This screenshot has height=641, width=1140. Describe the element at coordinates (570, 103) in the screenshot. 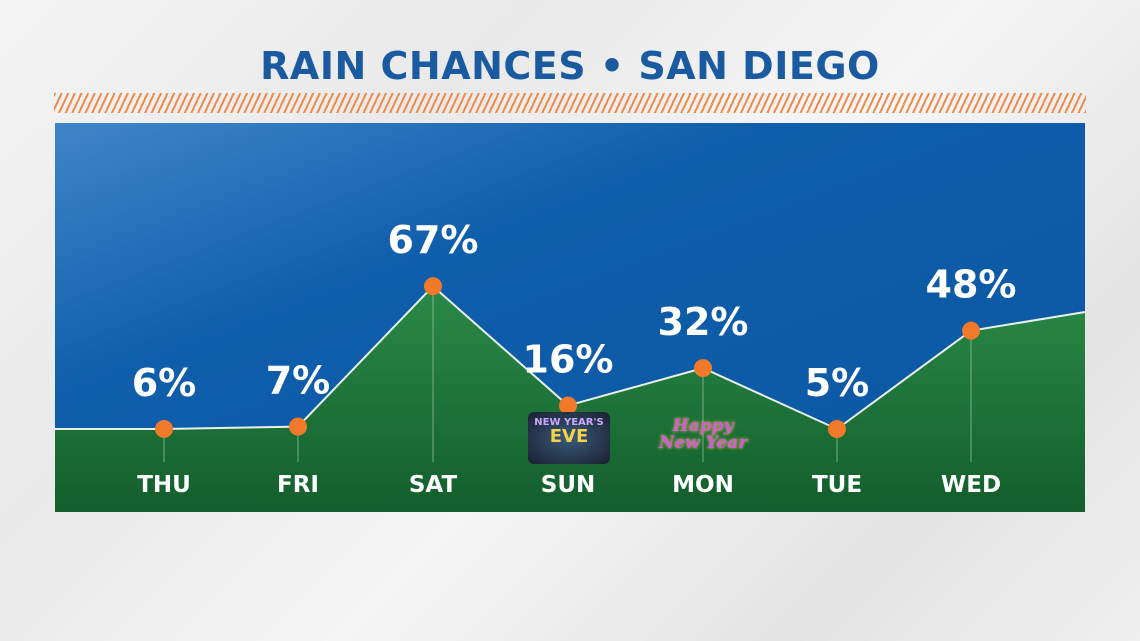

I see `decorative-stripe` at that location.